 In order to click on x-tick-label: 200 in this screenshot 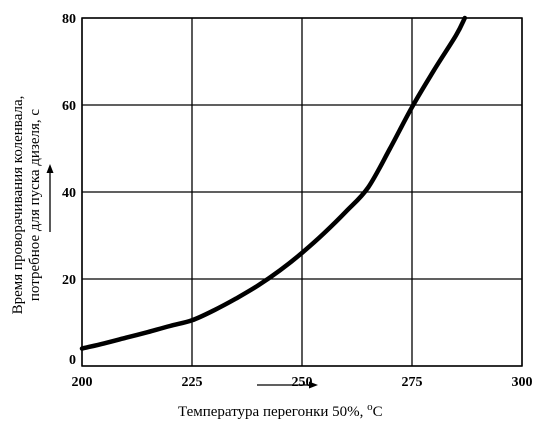, I will do `click(82, 382)`.